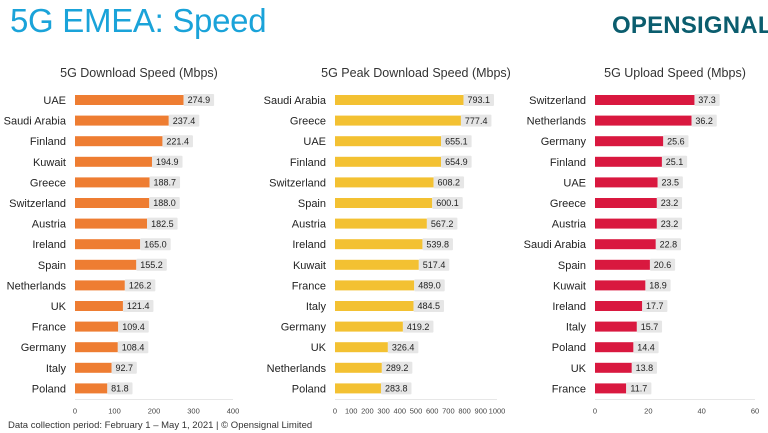  What do you see at coordinates (396, 389) in the screenshot?
I see `value-label: 283.8` at bounding box center [396, 389].